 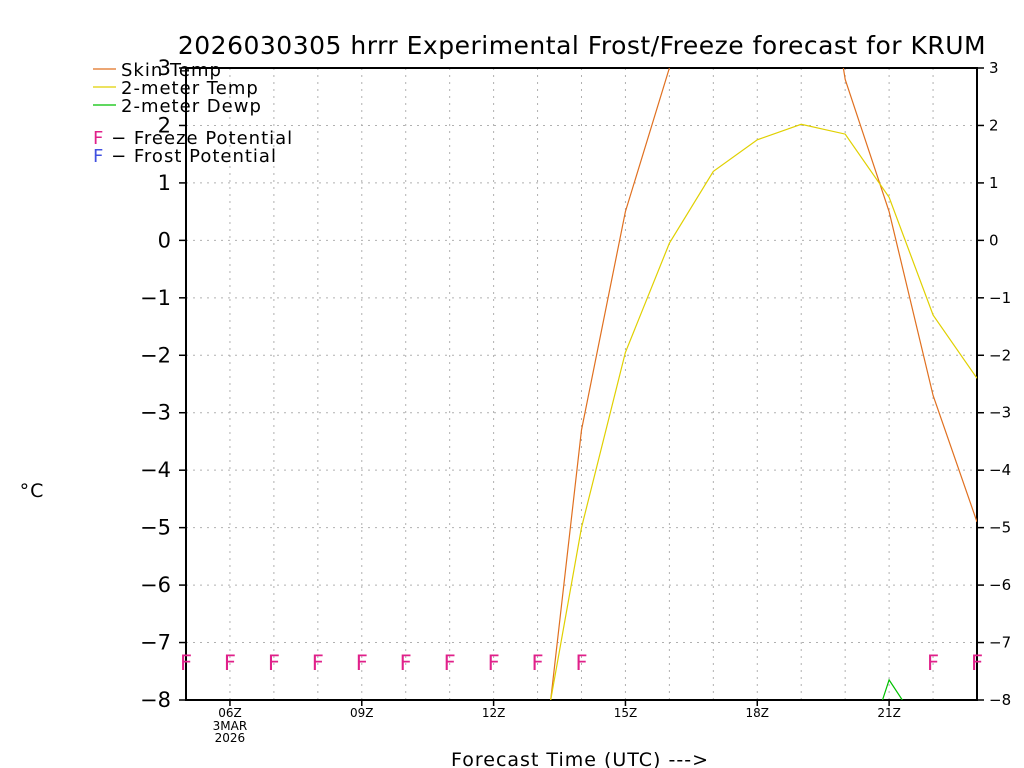 What do you see at coordinates (98, 138) in the screenshot?
I see `legend-freeze-letter: F` at bounding box center [98, 138].